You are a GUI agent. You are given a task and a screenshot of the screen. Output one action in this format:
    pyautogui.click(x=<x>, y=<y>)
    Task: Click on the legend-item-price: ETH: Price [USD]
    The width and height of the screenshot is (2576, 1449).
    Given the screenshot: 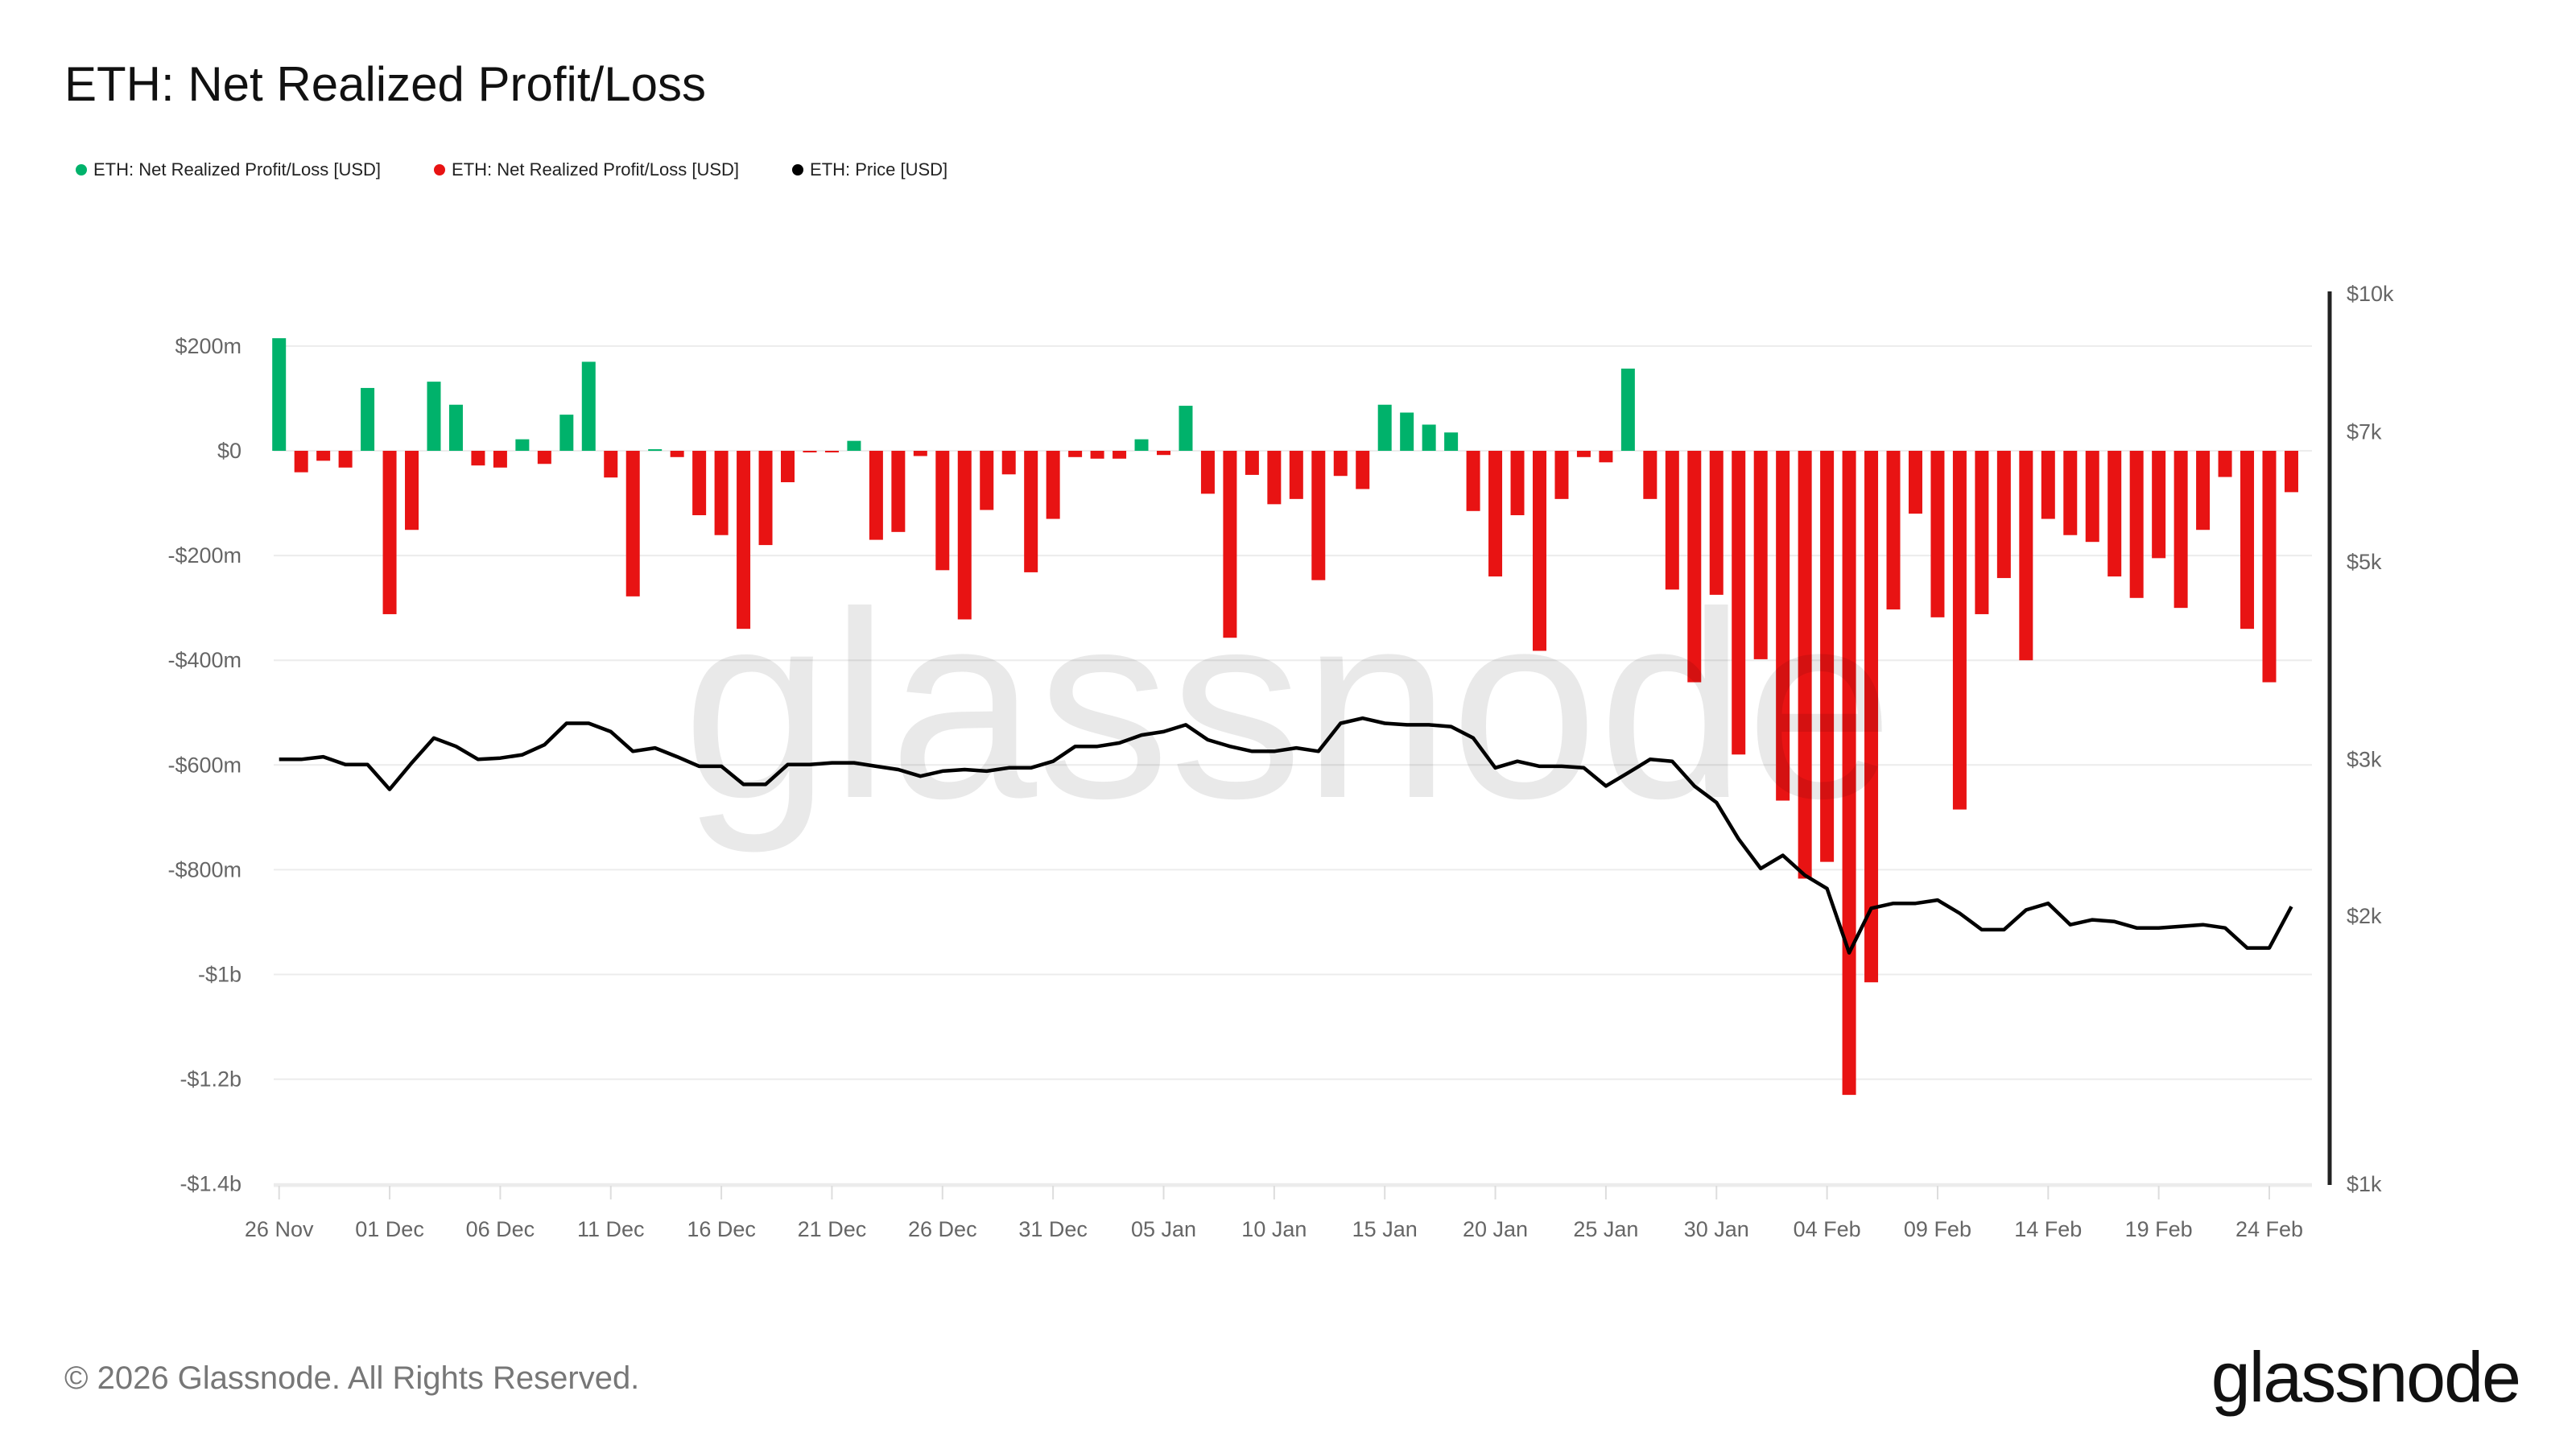 What is the action you would take?
    pyautogui.click(x=869, y=169)
    